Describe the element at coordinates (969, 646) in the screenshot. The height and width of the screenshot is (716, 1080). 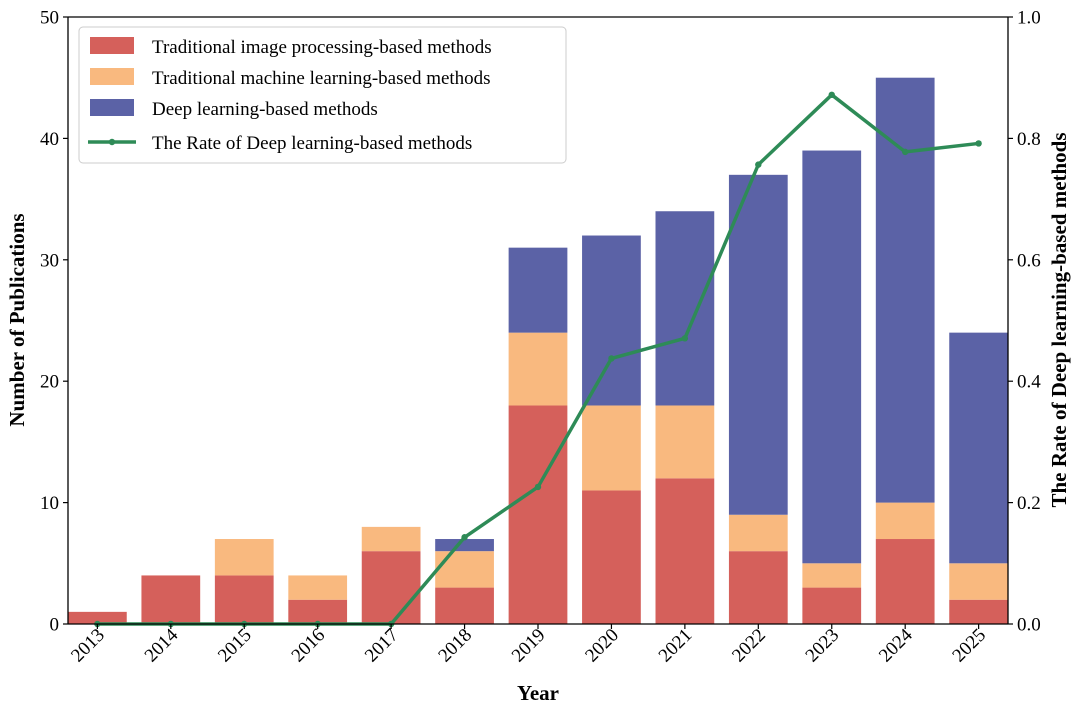
I see `x-tick-label-2025: 2025` at that location.